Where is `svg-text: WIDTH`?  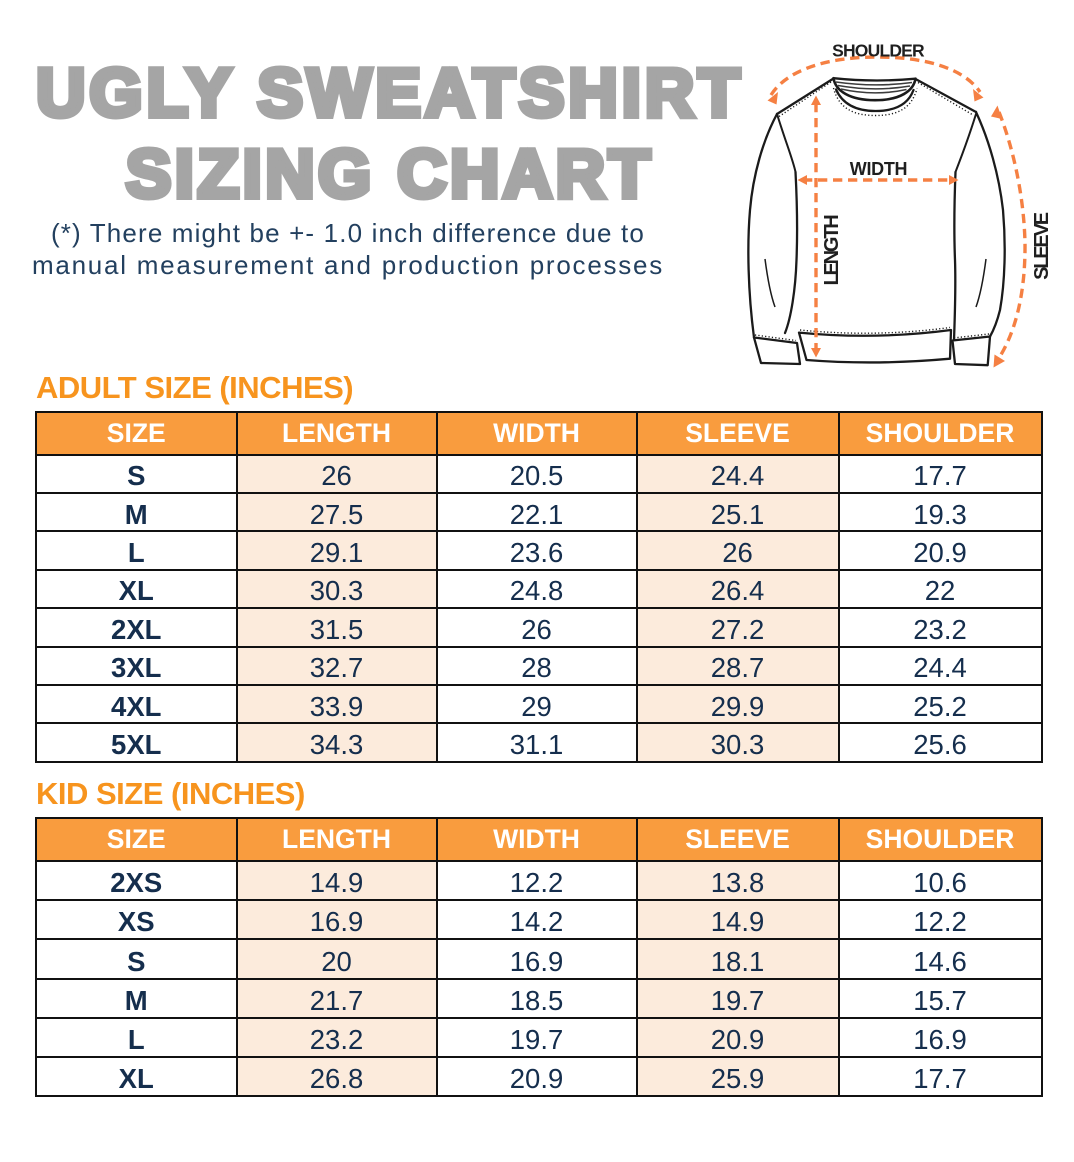
svg-text: WIDTH is located at coordinates (878, 169).